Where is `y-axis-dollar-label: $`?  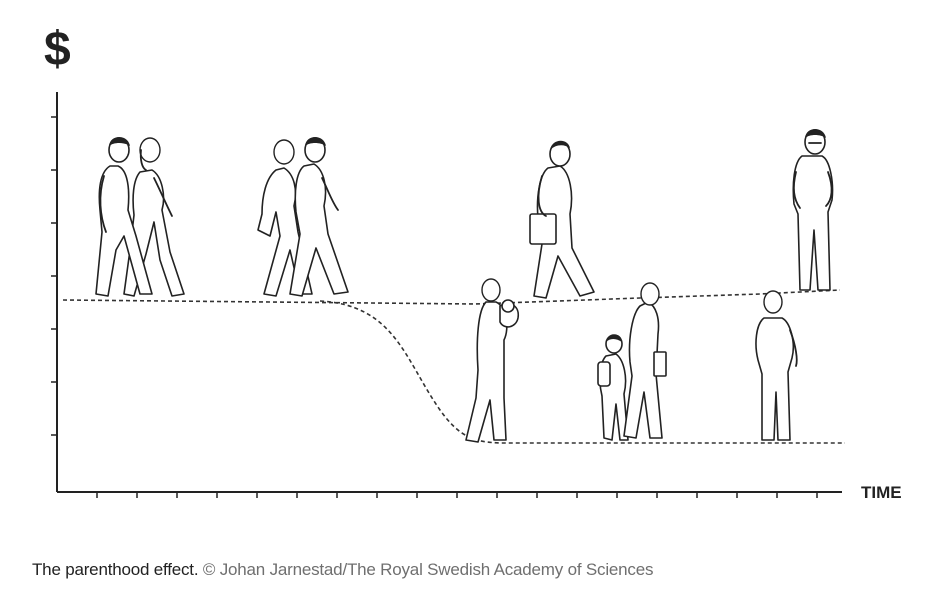 y-axis-dollar-label: $ is located at coordinates (57, 49).